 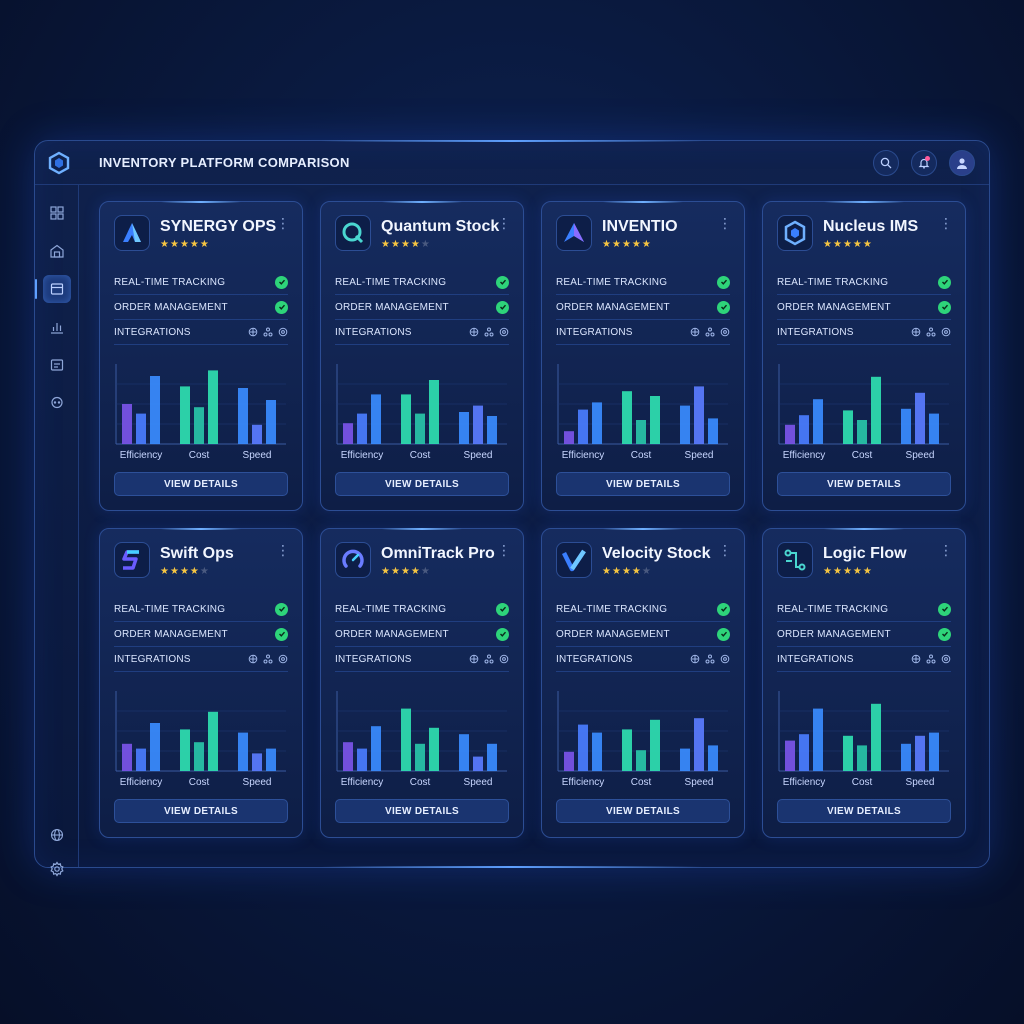 I want to click on analytics-chart-icon, so click(x=57, y=327).